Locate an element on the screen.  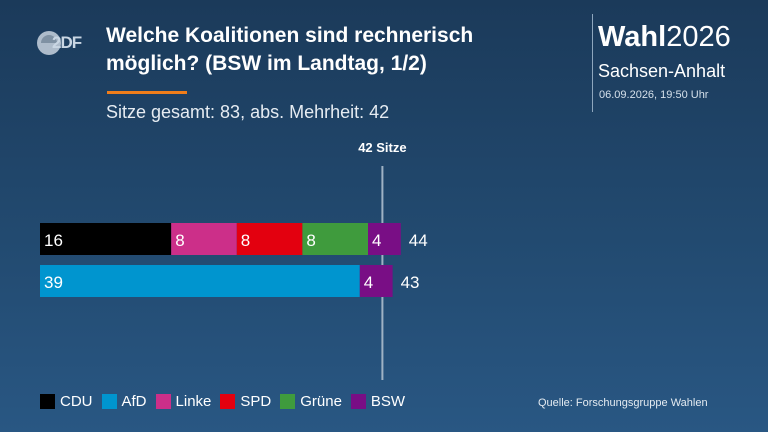
legend-item: BSW is located at coordinates (378, 401).